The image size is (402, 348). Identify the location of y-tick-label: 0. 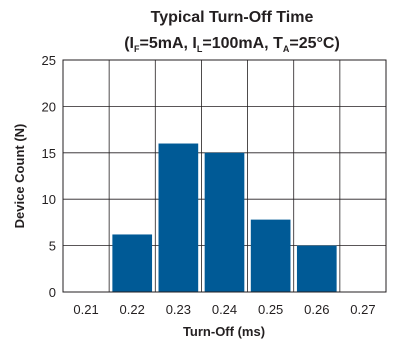
(52, 292).